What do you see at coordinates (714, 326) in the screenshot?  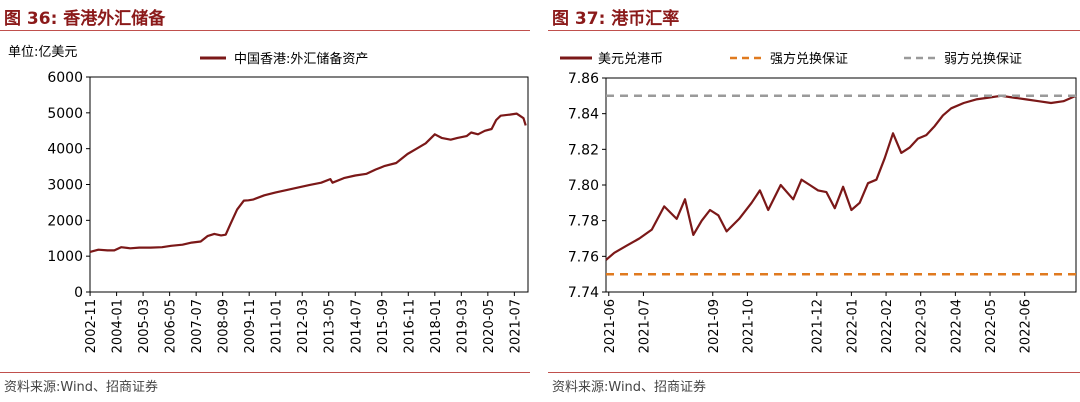 I see `x-tick-label: 2021-09` at bounding box center [714, 326].